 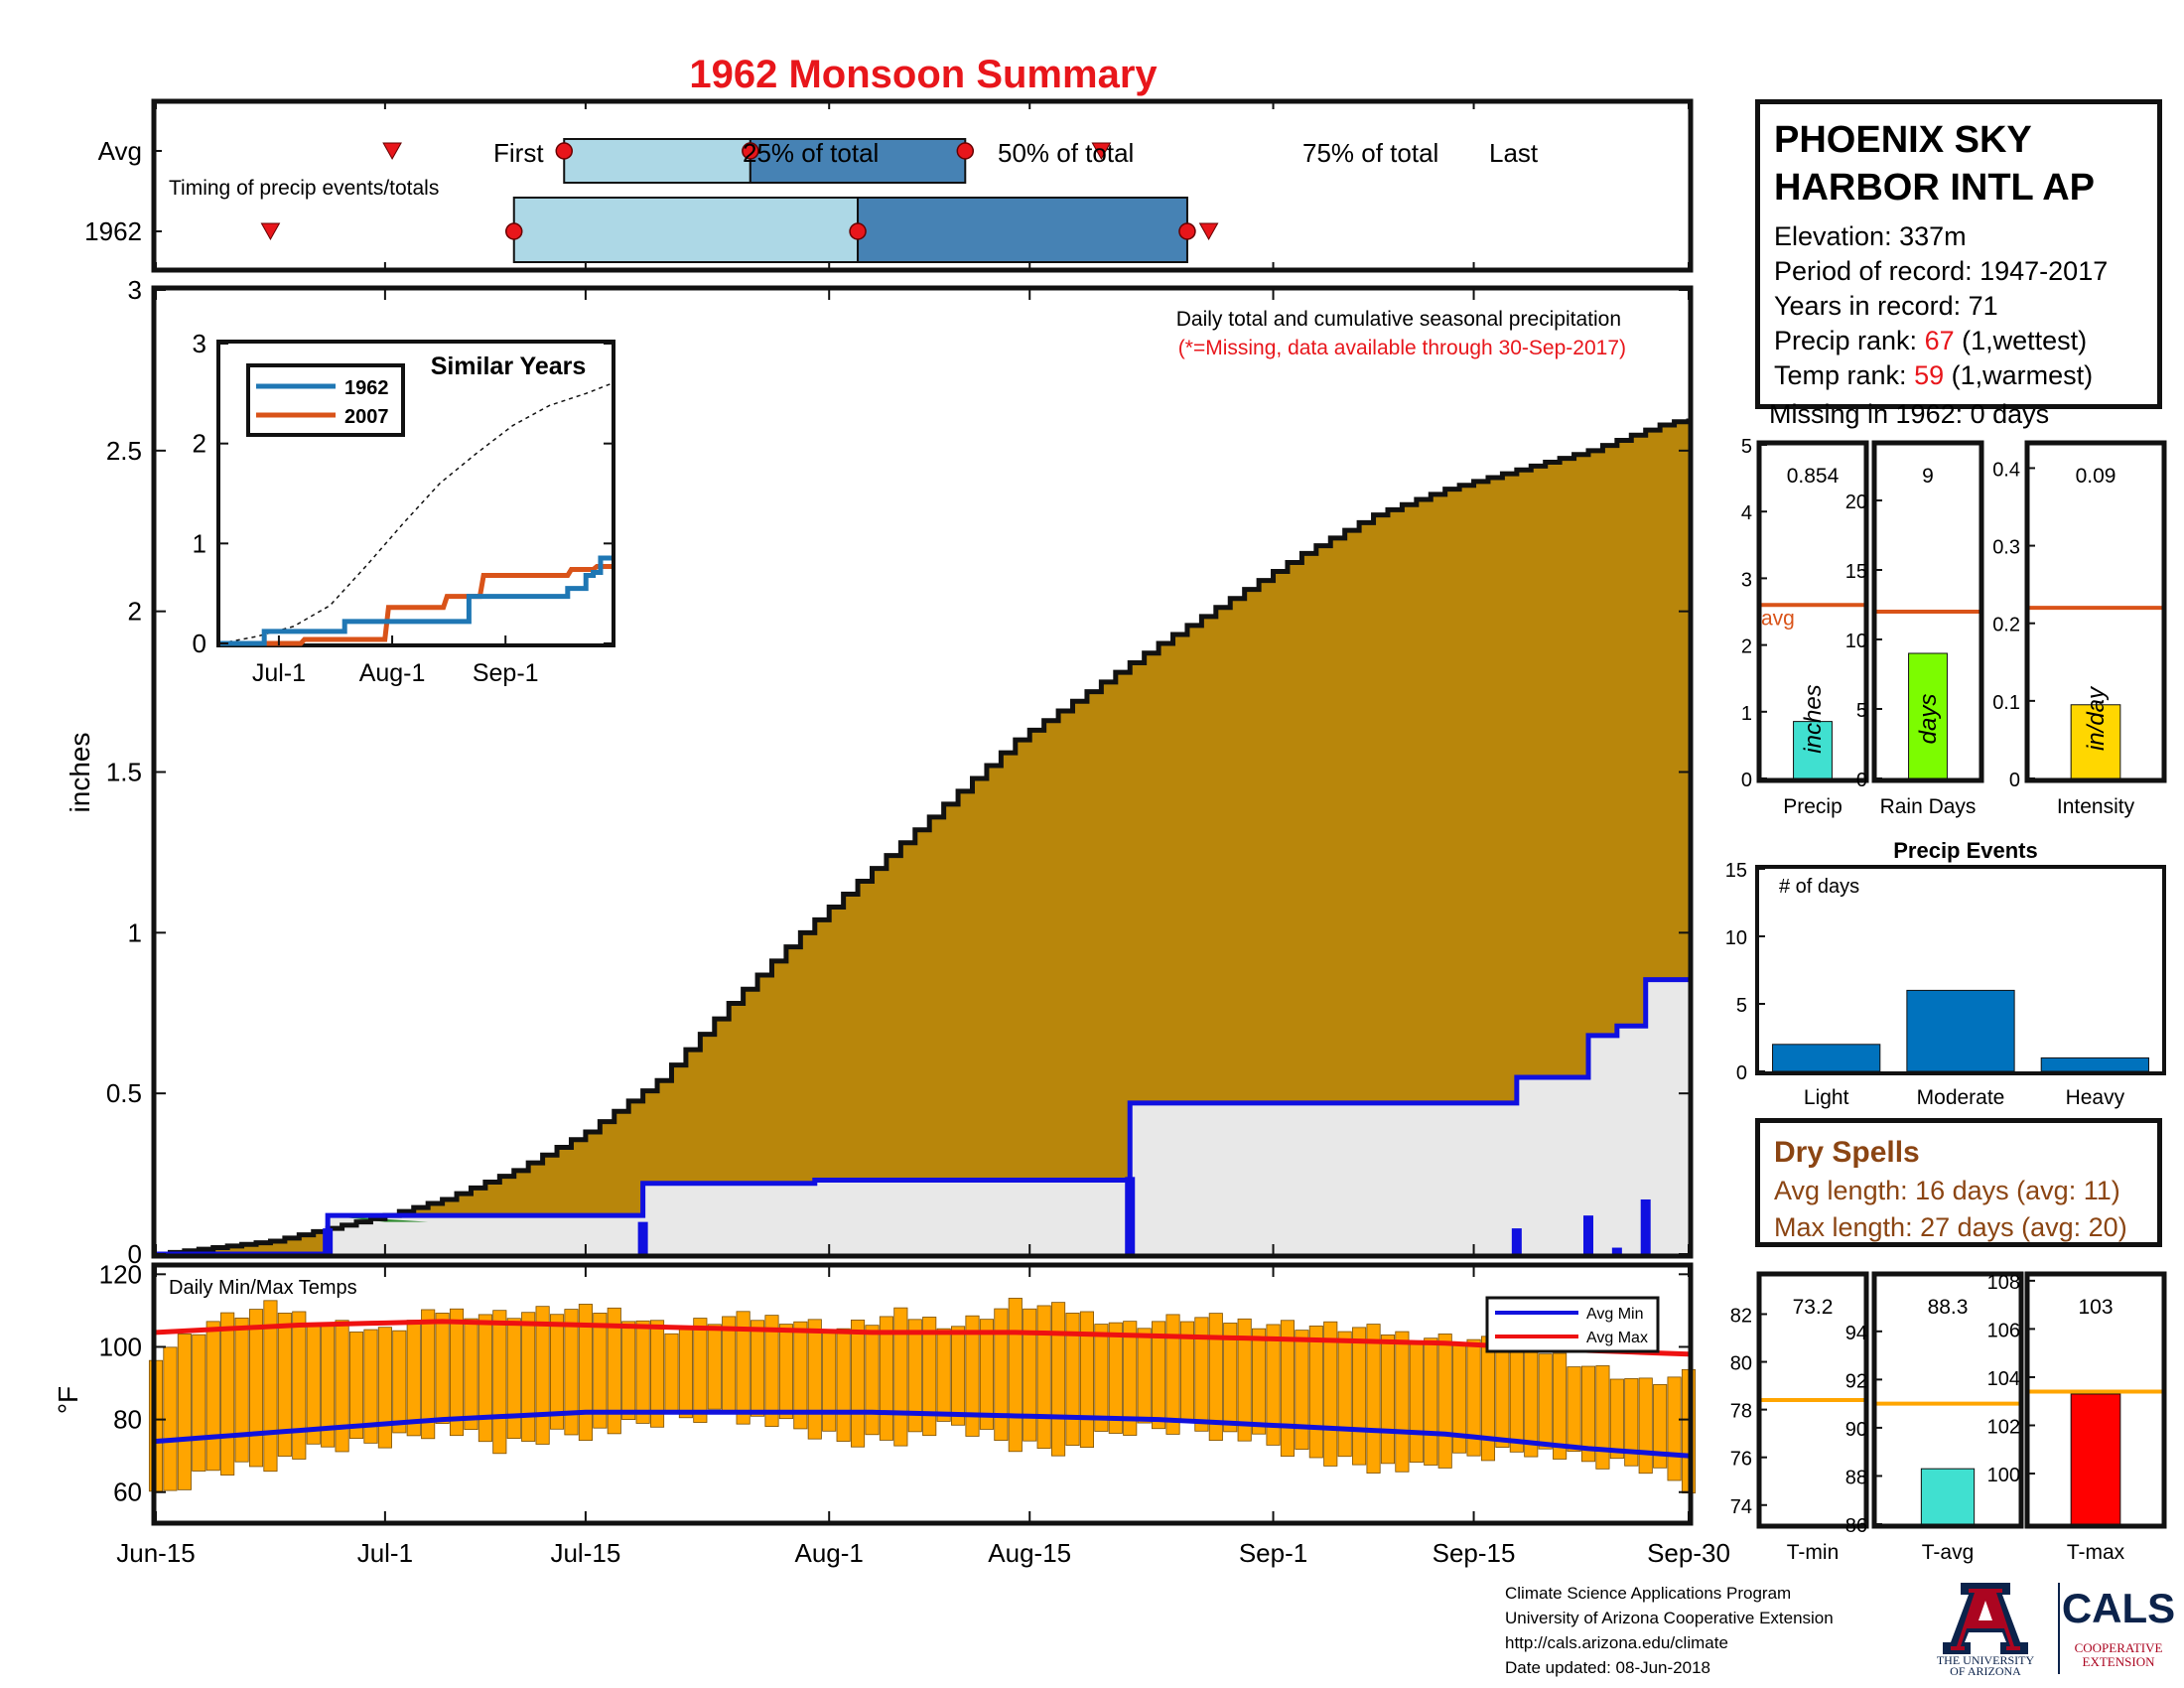 What do you see at coordinates (1029, 1553) in the screenshot?
I see `date-tick-label: Aug-15` at bounding box center [1029, 1553].